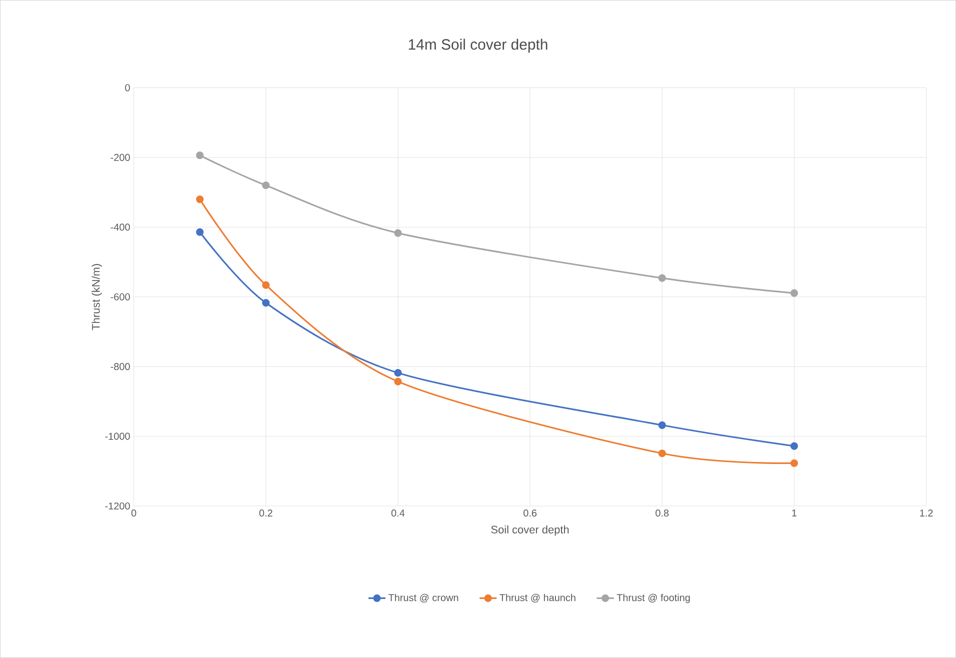  What do you see at coordinates (926, 513) in the screenshot?
I see `x-tick-label: 1.2` at bounding box center [926, 513].